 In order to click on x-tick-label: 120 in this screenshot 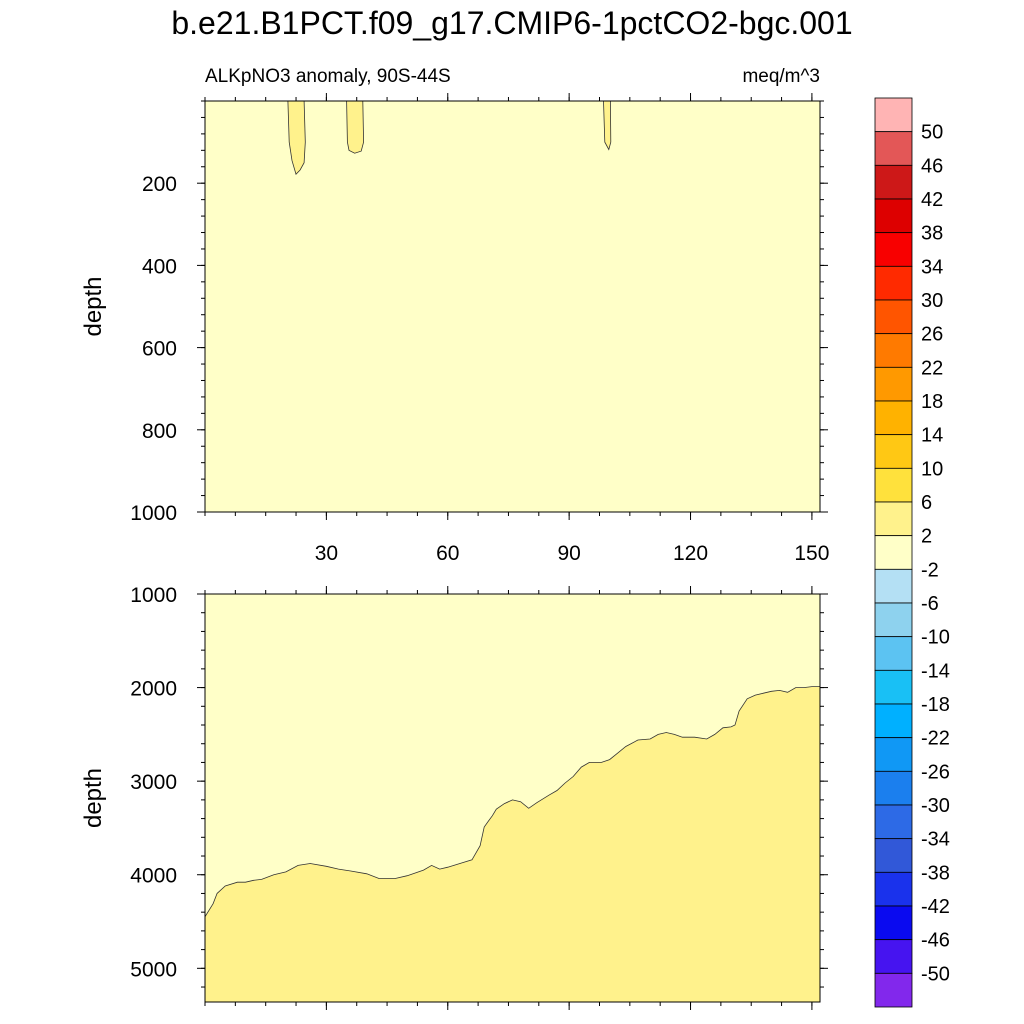, I will do `click(690, 553)`.